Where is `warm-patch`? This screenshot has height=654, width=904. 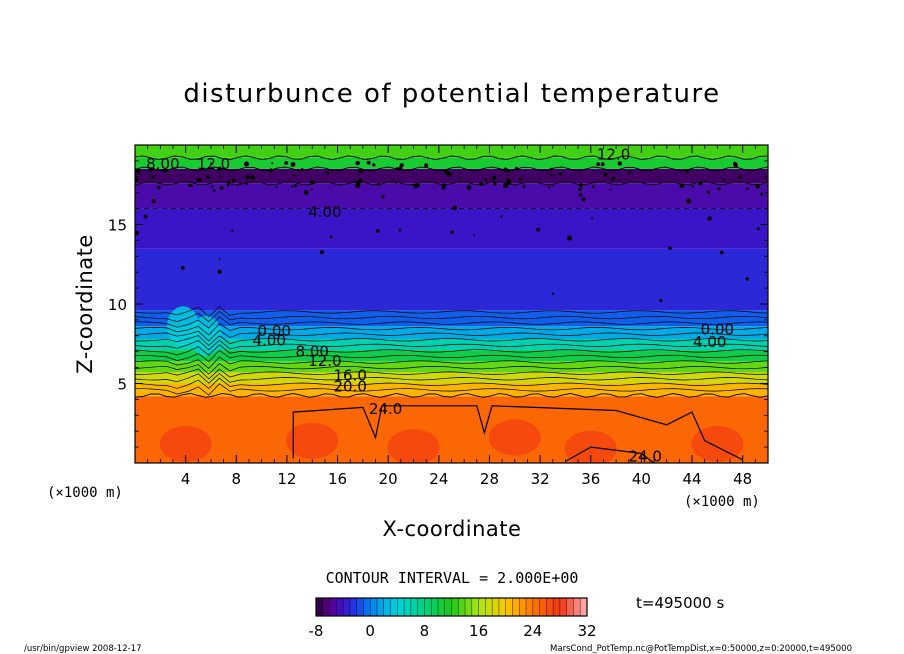 warm-patch is located at coordinates (185, 443).